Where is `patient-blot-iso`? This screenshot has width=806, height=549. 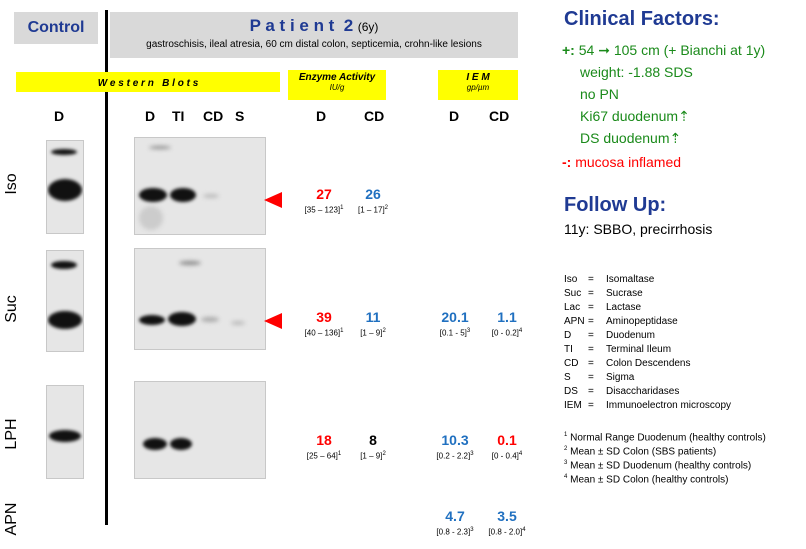 patient-blot-iso is located at coordinates (200, 186).